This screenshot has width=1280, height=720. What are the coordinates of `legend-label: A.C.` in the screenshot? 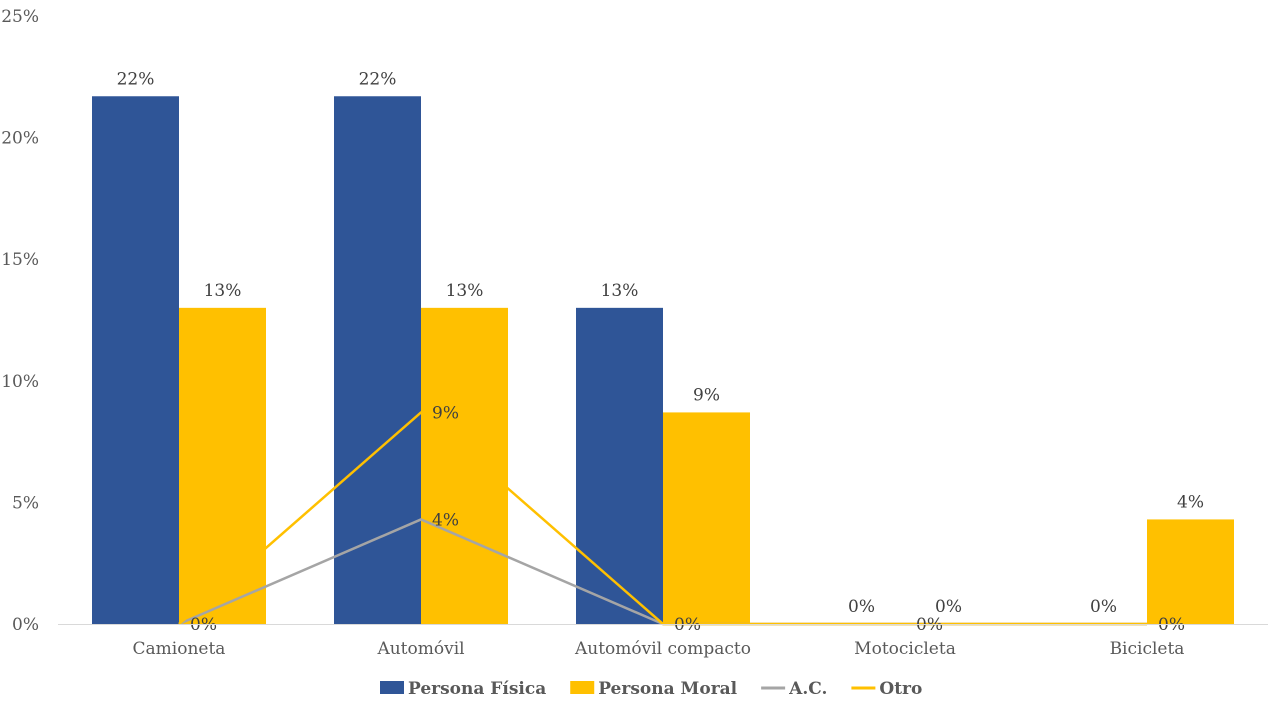 It's located at (807, 689).